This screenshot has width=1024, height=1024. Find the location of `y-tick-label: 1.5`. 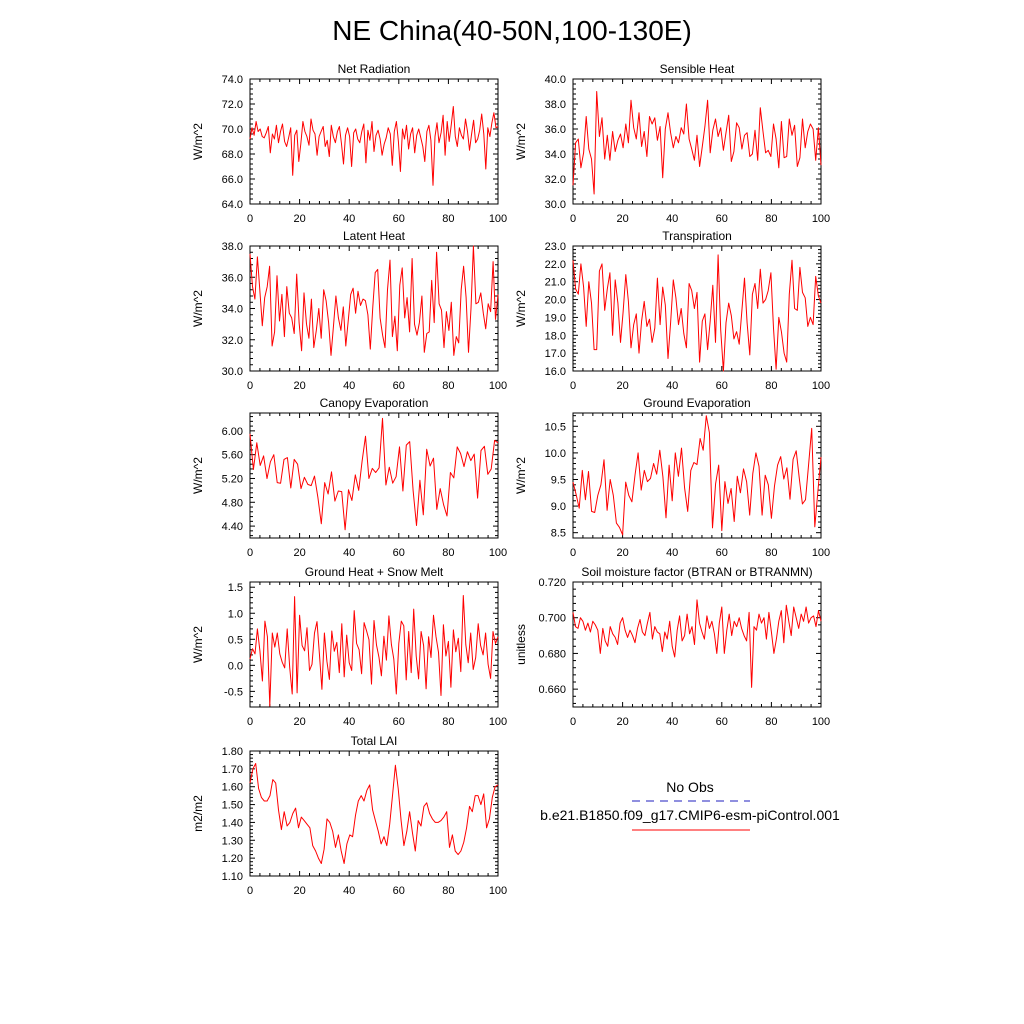

y-tick-label: 1.5 is located at coordinates (235, 588).